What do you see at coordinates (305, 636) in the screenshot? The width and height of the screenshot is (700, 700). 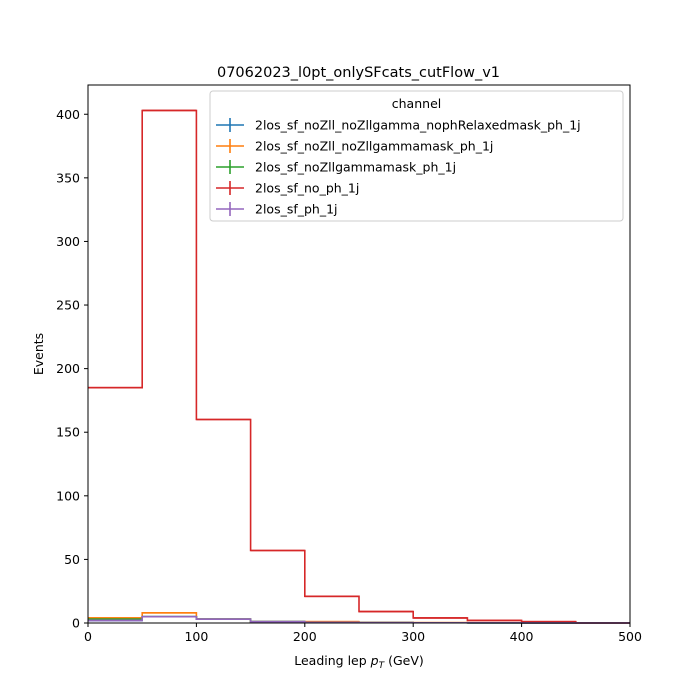 I see `x-tick-label: 200` at bounding box center [305, 636].